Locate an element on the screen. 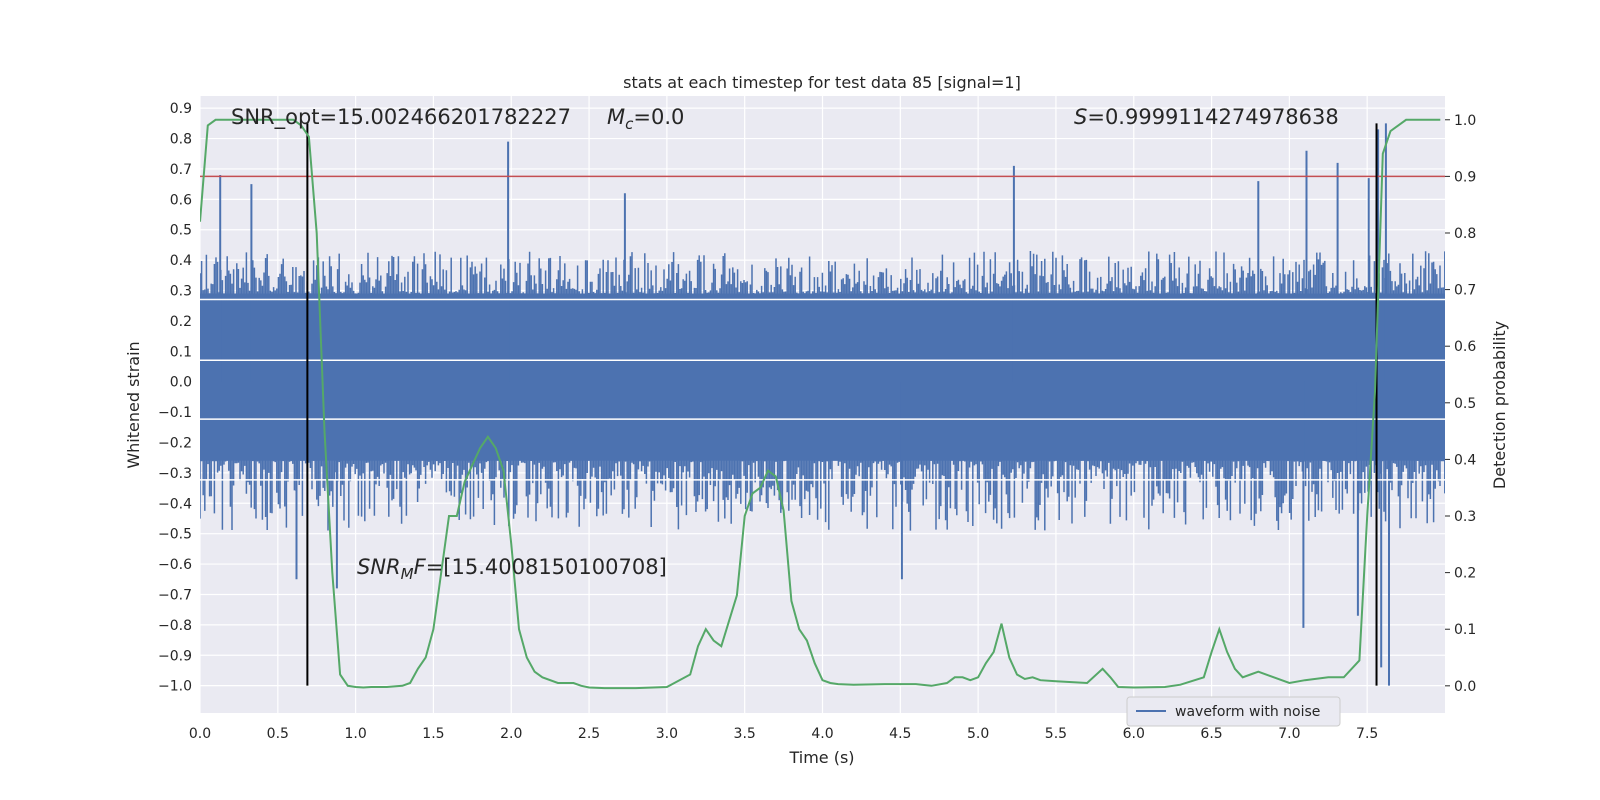 This screenshot has height=800, width=1600. y-tick-label: 0.7 is located at coordinates (181, 170).